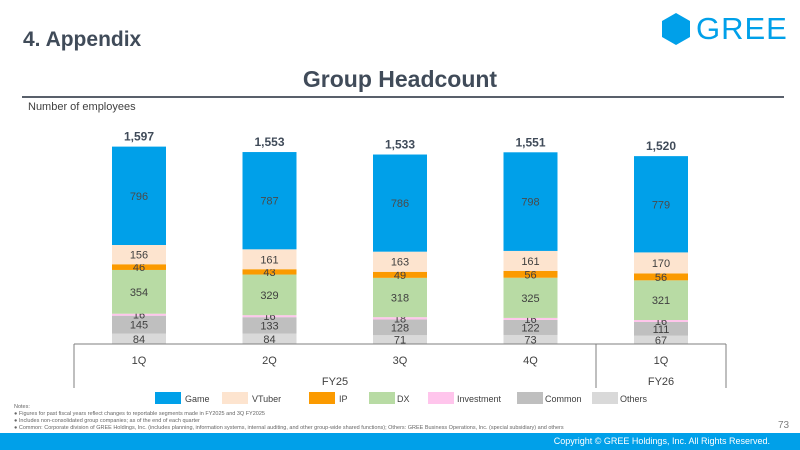  I want to click on data-label-others: 71, so click(400, 341).